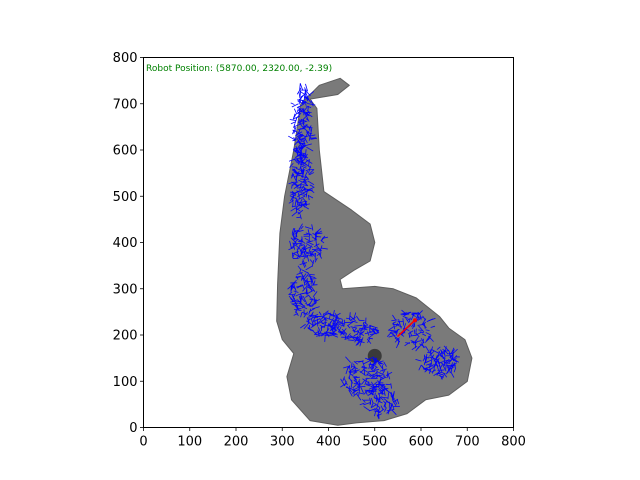 The width and height of the screenshot is (640, 480). Describe the element at coordinates (236, 442) in the screenshot. I see `x-tick-label: 200` at that location.